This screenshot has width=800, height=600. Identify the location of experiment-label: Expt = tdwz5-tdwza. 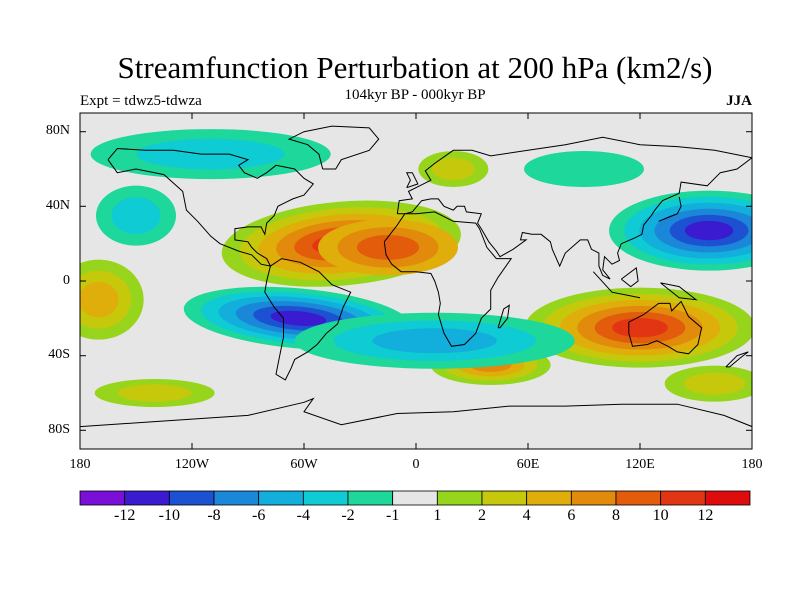
(141, 101).